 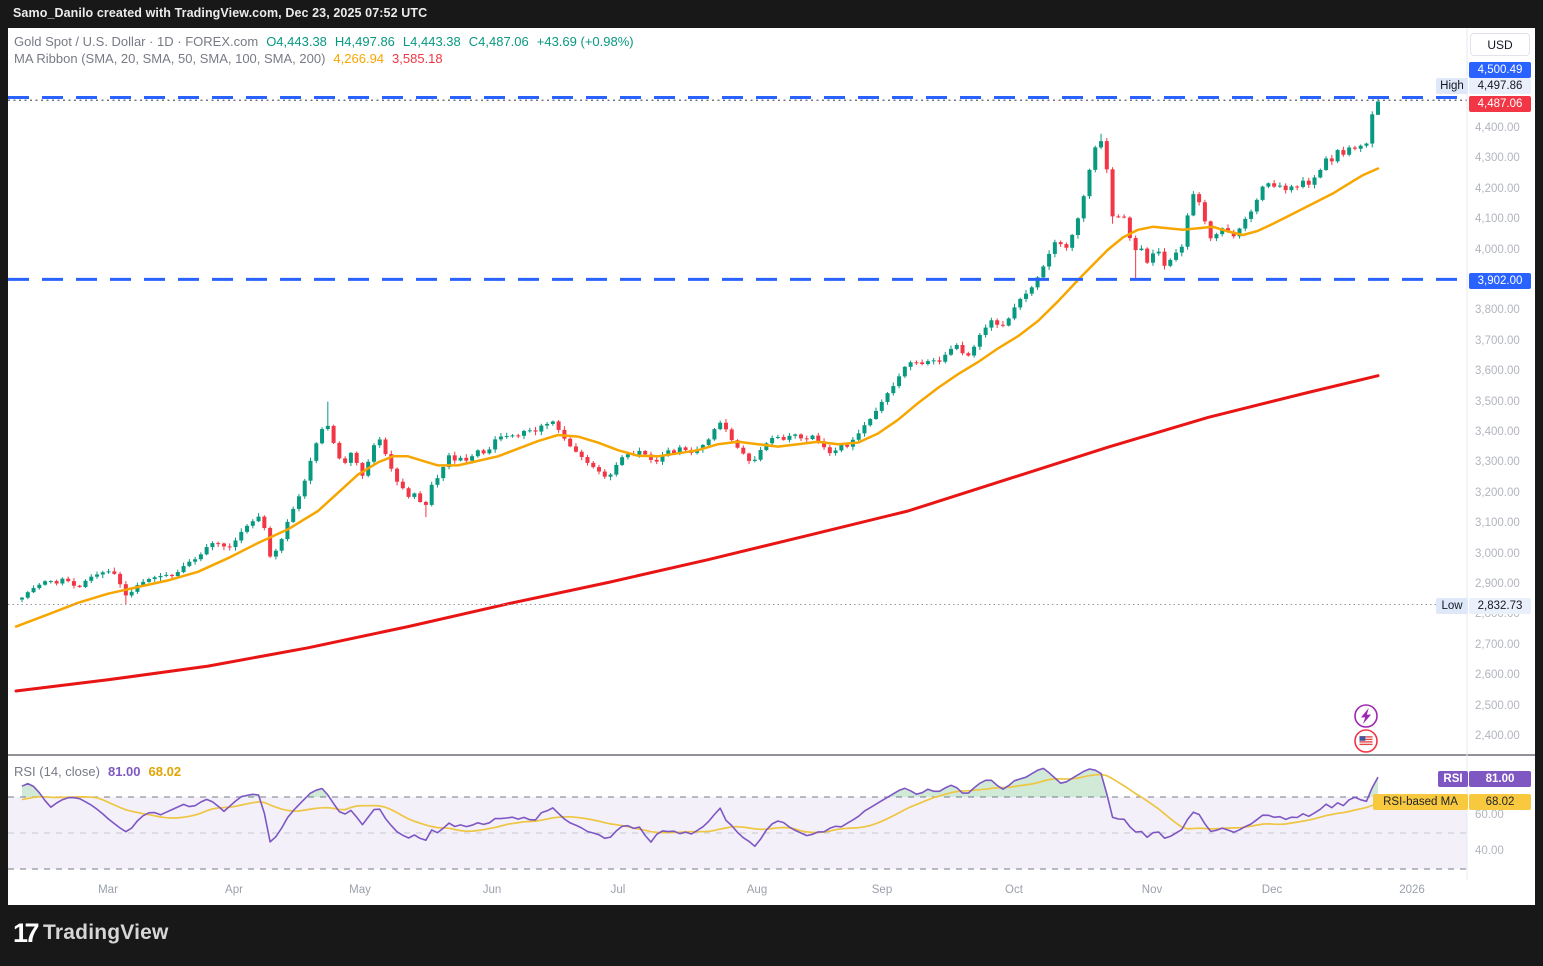 I want to click on price-tick-label: 3,700.00, so click(x=1497, y=340).